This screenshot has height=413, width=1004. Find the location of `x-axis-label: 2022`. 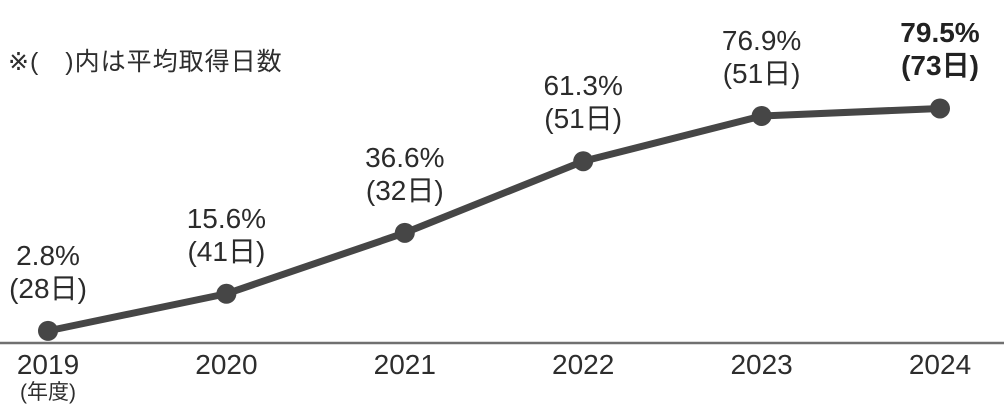

x-axis-label: 2022 is located at coordinates (583, 365).